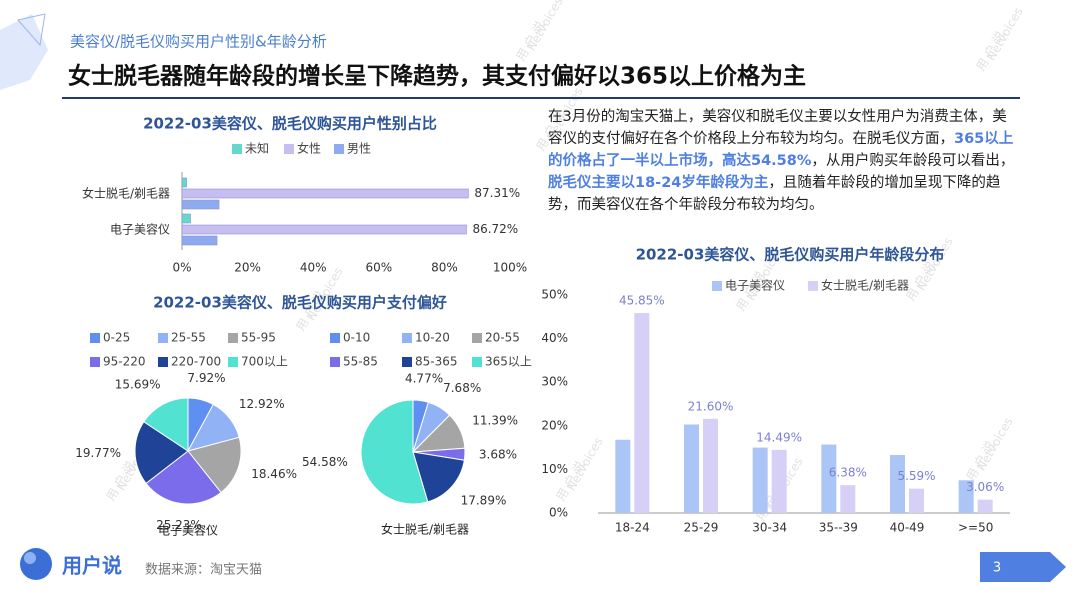 The image size is (1080, 607). What do you see at coordinates (658, 183) in the screenshot?
I see `highlight: 脱毛仪主要以18-24岁年龄段为主` at bounding box center [658, 183].